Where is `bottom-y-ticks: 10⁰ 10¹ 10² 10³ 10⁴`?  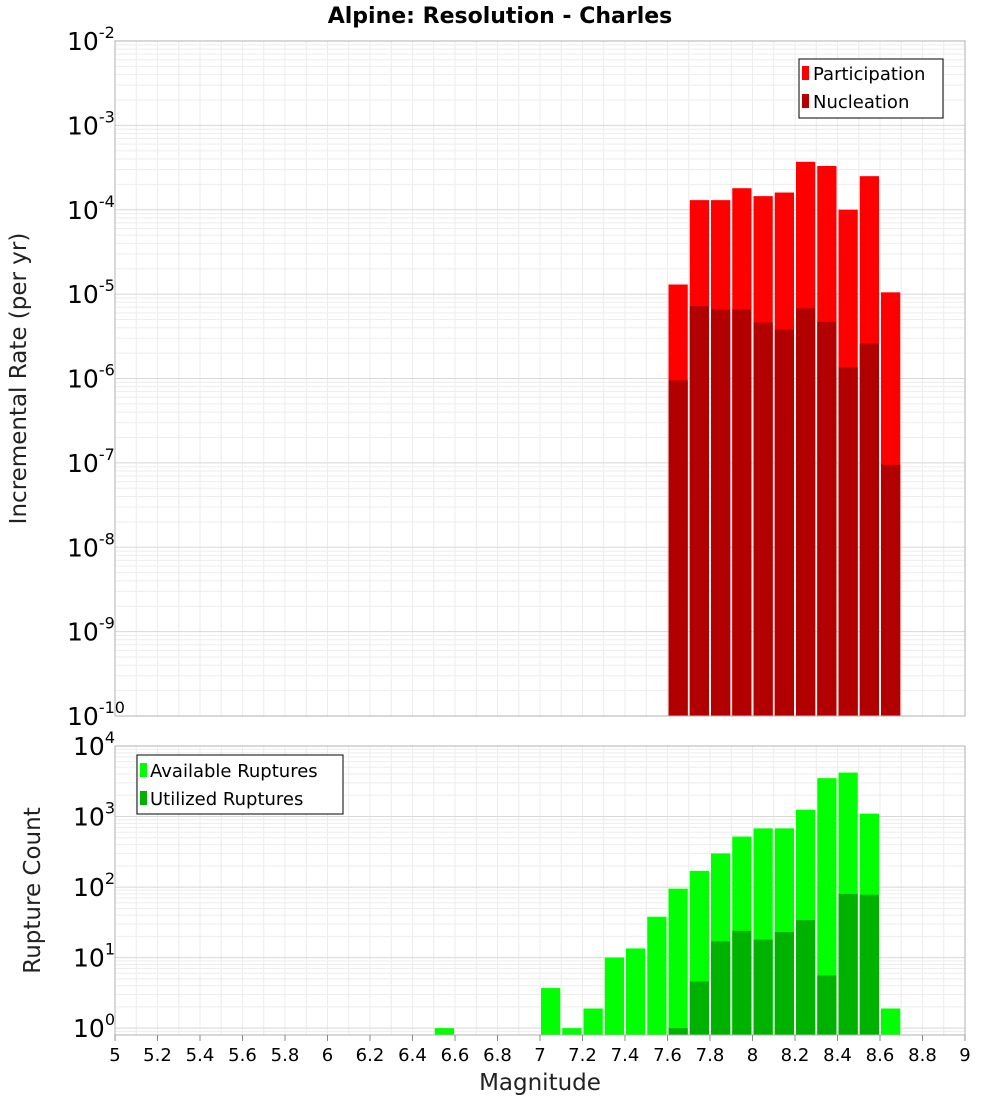
bottom-y-ticks: 10⁰ 10¹ 10² 10³ 10⁴ is located at coordinates (94, 885).